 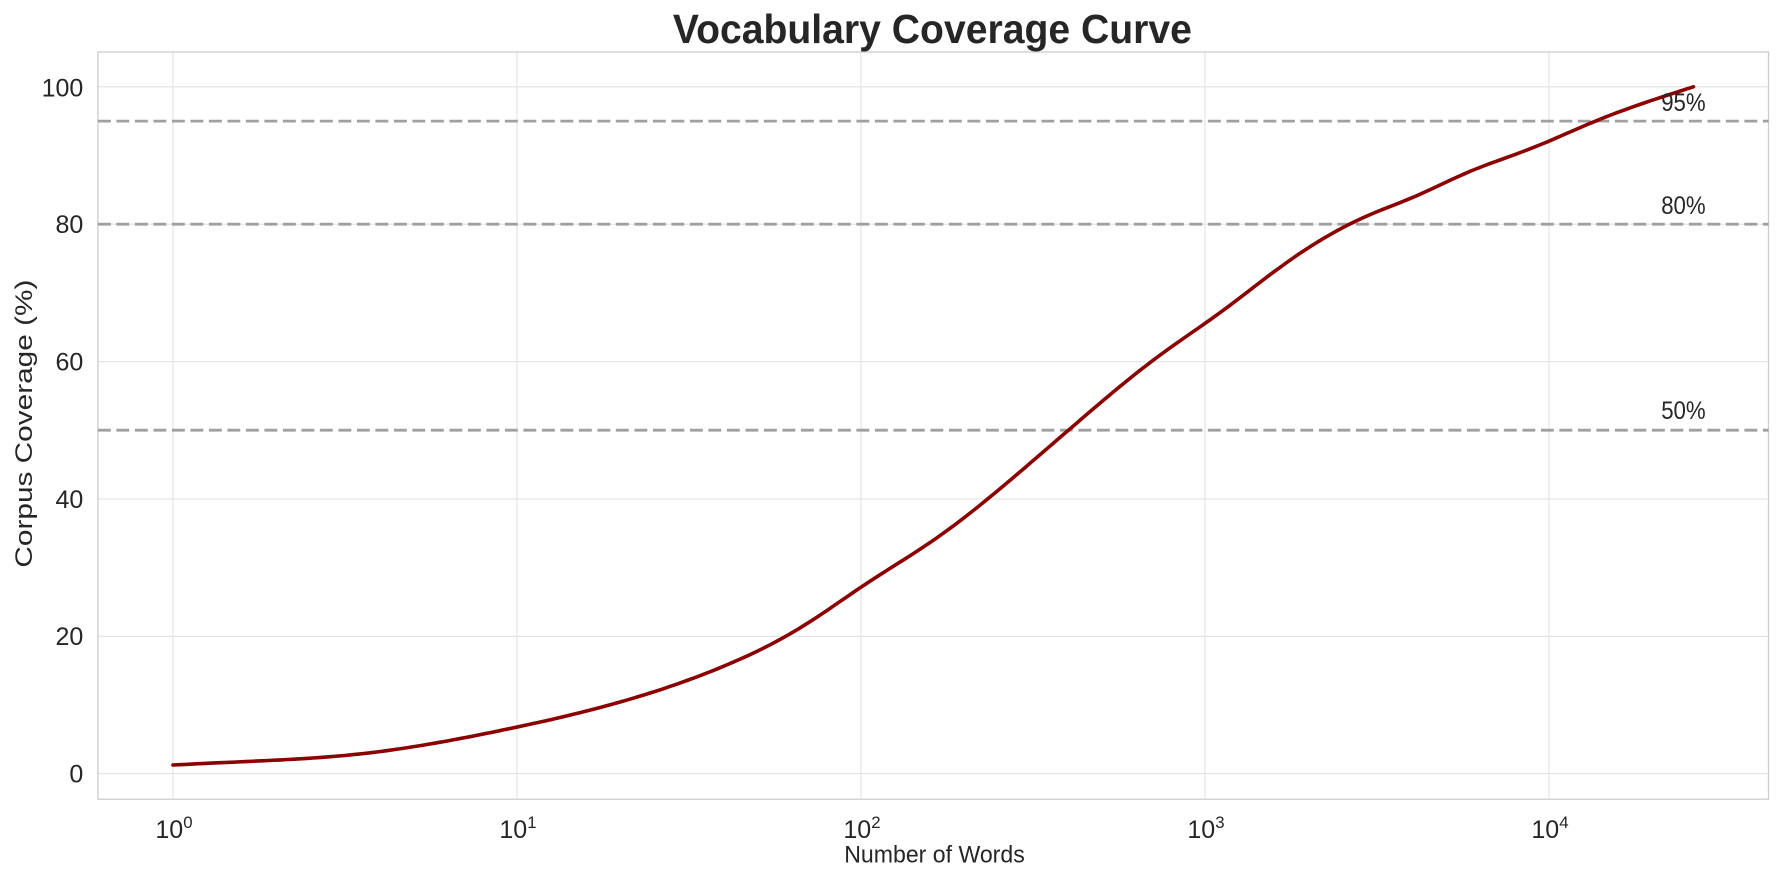 What do you see at coordinates (76, 774) in the screenshot?
I see `svg-text: 0` at bounding box center [76, 774].